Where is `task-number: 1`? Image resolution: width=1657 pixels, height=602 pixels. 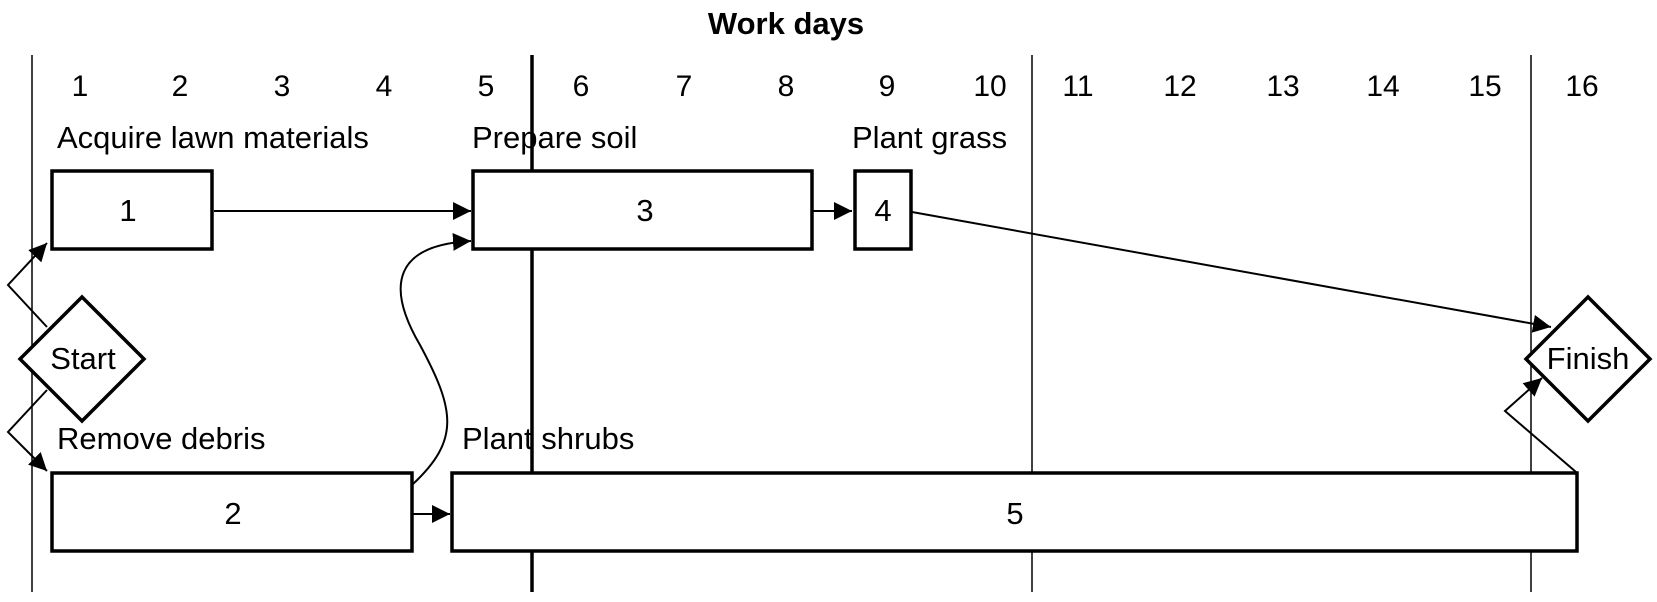
task-number: 1 is located at coordinates (127, 210).